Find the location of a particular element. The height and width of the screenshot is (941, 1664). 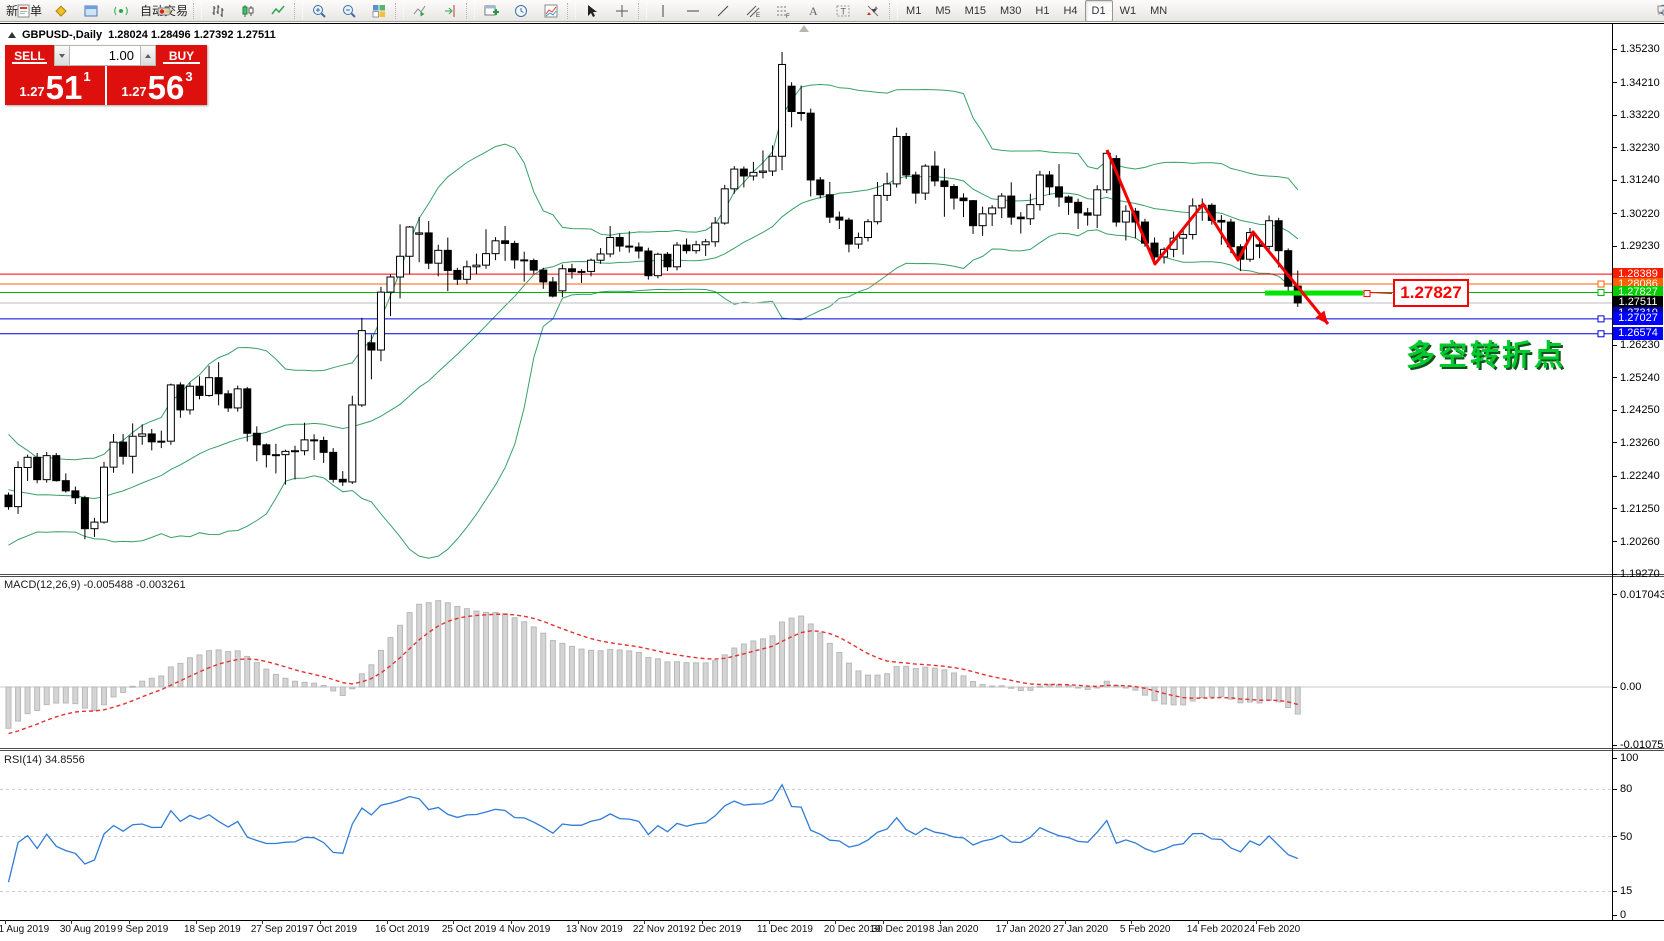

zoom-out-button is located at coordinates (349, 11).